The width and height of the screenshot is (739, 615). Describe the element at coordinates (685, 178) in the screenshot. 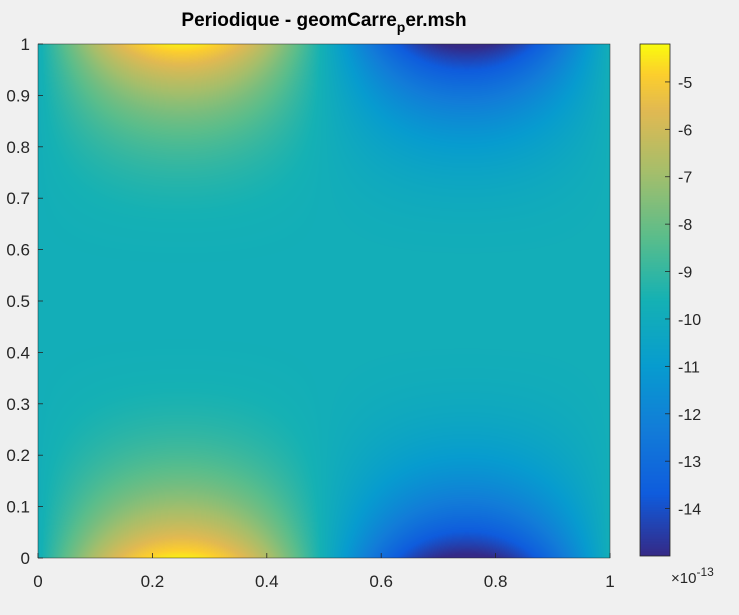

I see `colorbar-tick-label: -7` at that location.